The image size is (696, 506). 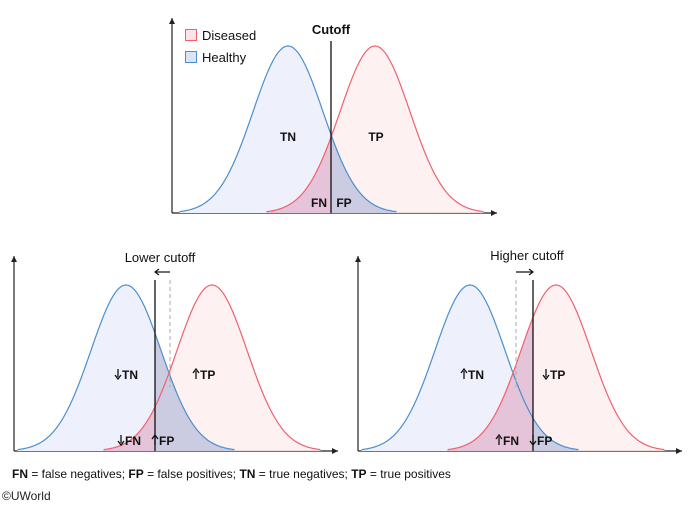 I want to click on footnote-def: = false positives;, so click(x=191, y=474).